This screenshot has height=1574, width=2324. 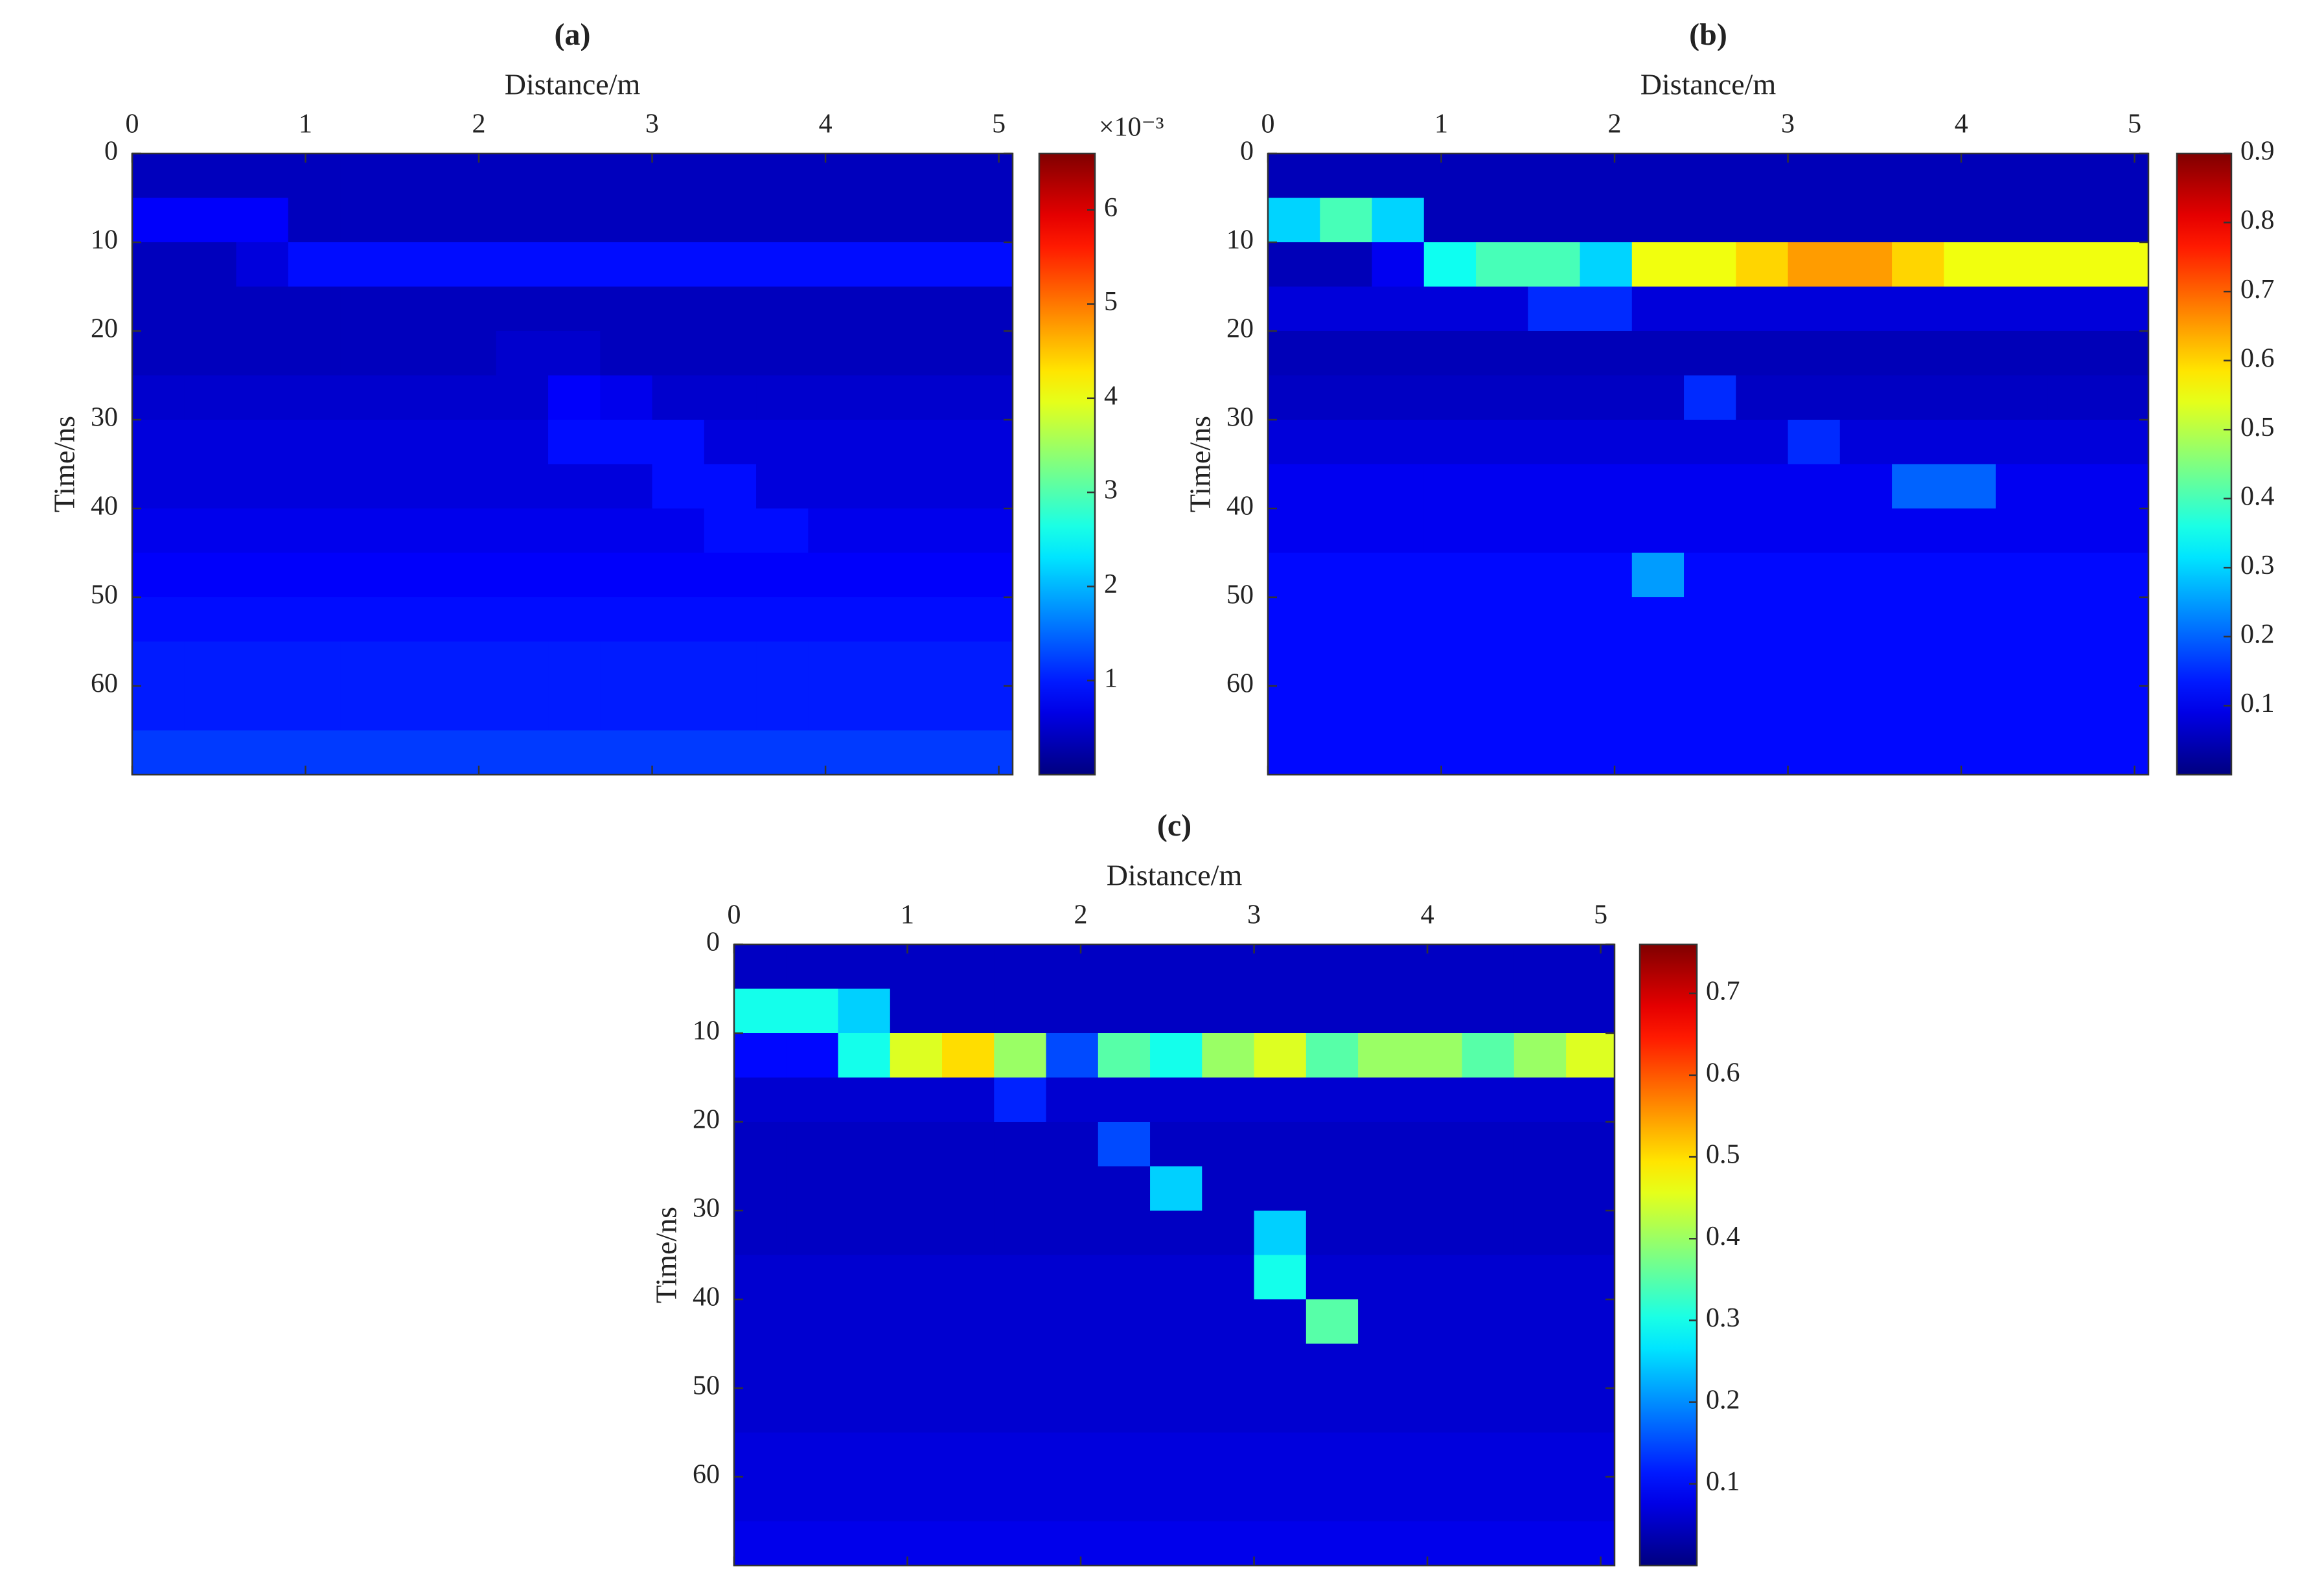 What do you see at coordinates (1723, 1236) in the screenshot?
I see `colorbar-tick-label: 0.4` at bounding box center [1723, 1236].